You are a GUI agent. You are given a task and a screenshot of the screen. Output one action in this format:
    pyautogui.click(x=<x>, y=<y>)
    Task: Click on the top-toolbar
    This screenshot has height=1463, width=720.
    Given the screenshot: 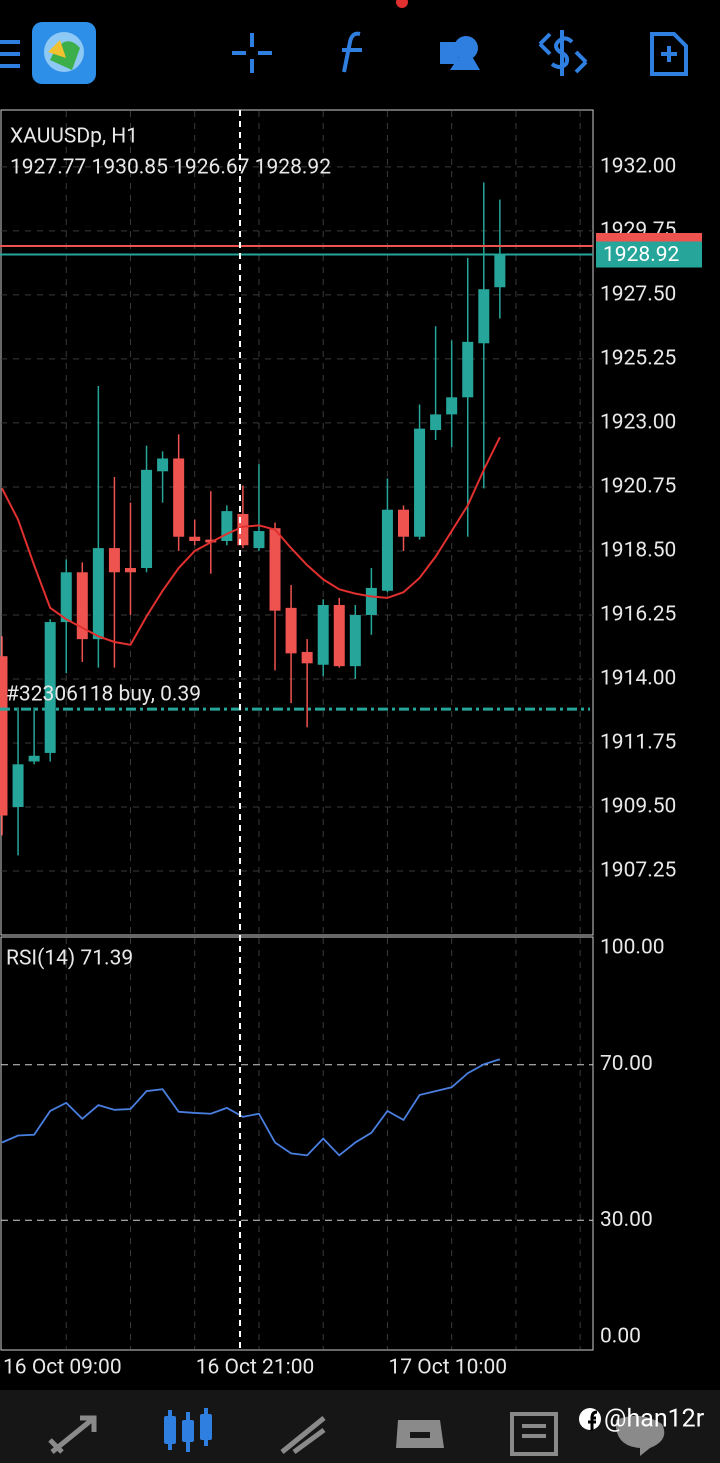 What is the action you would take?
    pyautogui.click(x=344, y=53)
    